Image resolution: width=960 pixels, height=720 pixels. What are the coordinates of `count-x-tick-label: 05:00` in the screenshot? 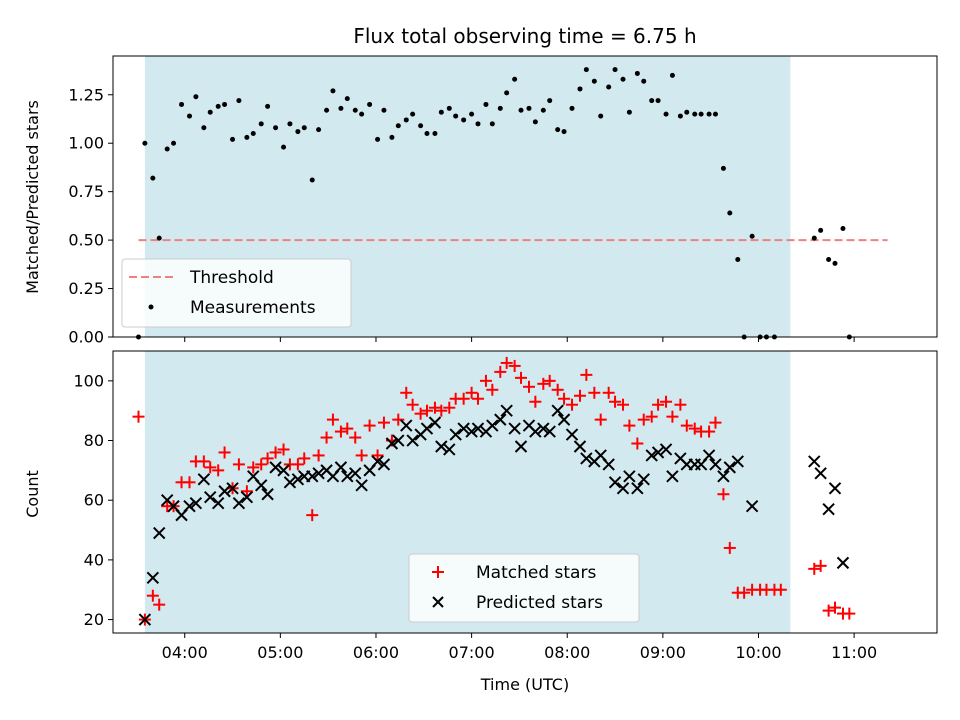 It's located at (280, 652).